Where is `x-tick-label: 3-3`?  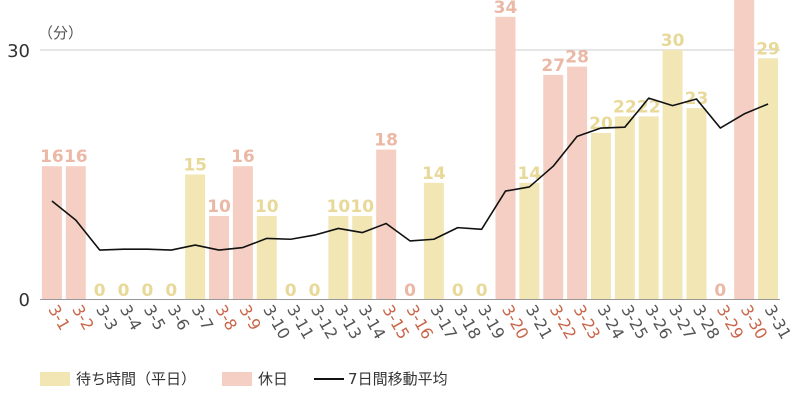
x-tick-label: 3-3 is located at coordinates (107, 318).